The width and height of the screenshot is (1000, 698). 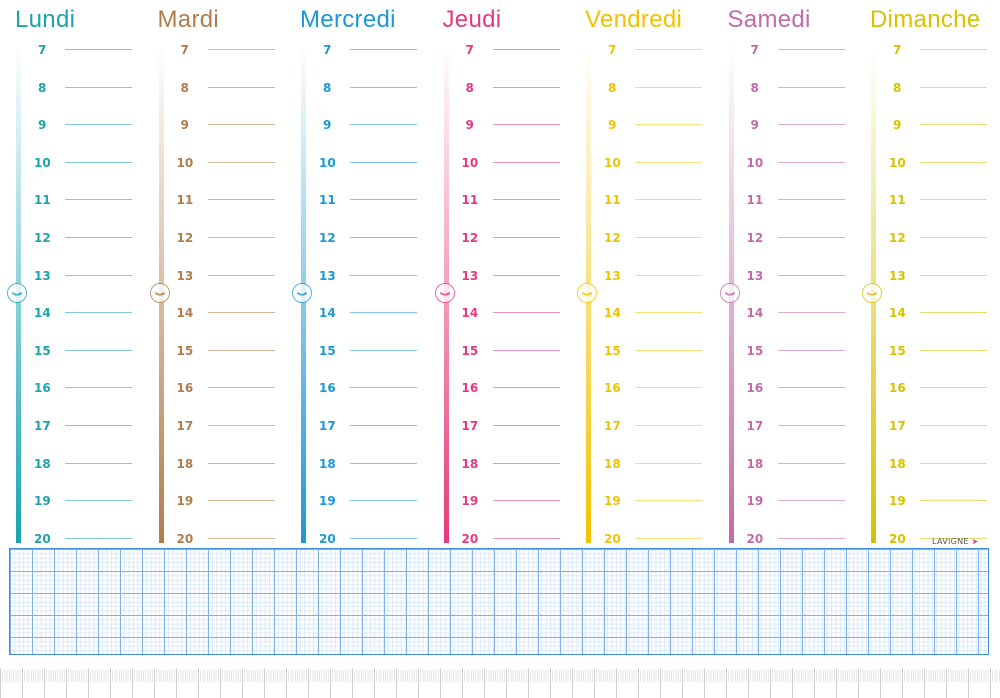 What do you see at coordinates (955, 541) in the screenshot?
I see `brand-logo: LAVIGNE ➤` at bounding box center [955, 541].